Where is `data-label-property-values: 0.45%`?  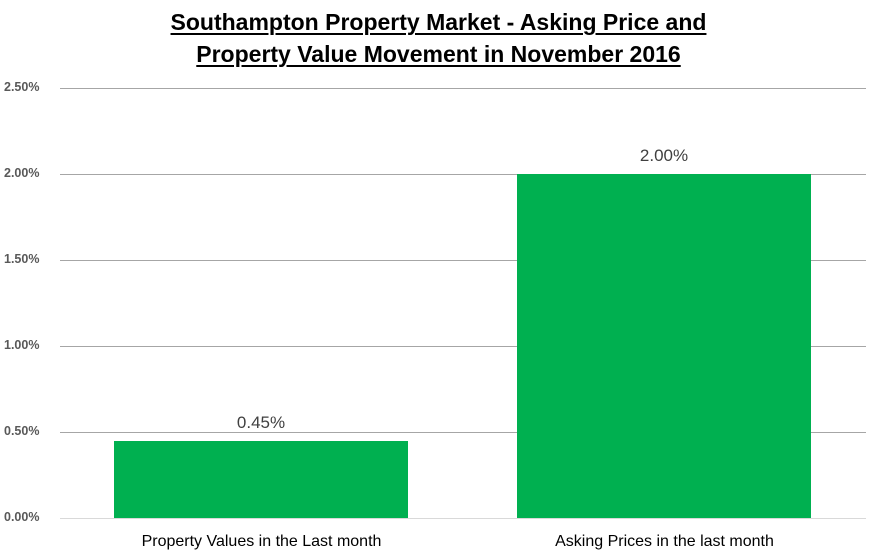 data-label-property-values: 0.45% is located at coordinates (261, 422).